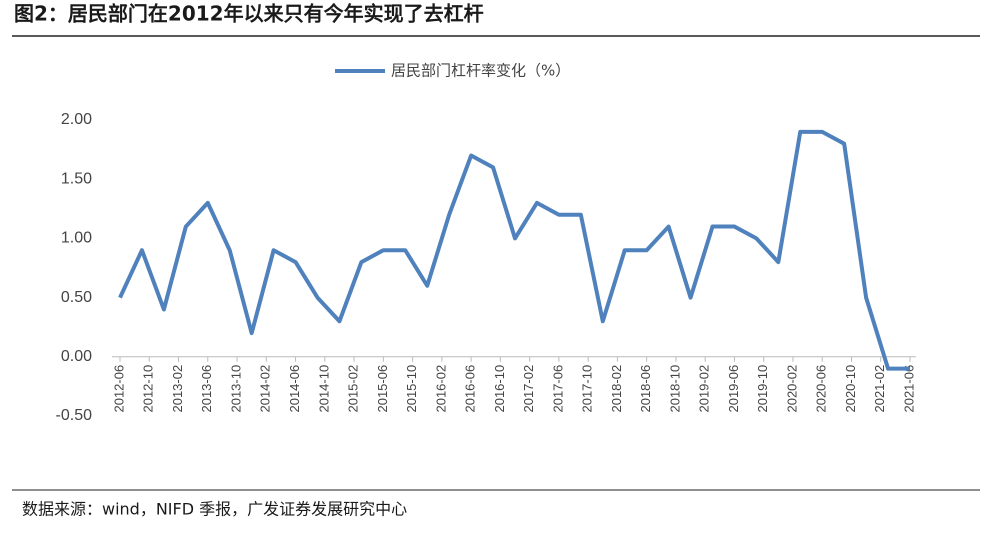 This screenshot has width=1001, height=552. What do you see at coordinates (762, 389) in the screenshot?
I see `x-tick-label: 2019-10` at bounding box center [762, 389].